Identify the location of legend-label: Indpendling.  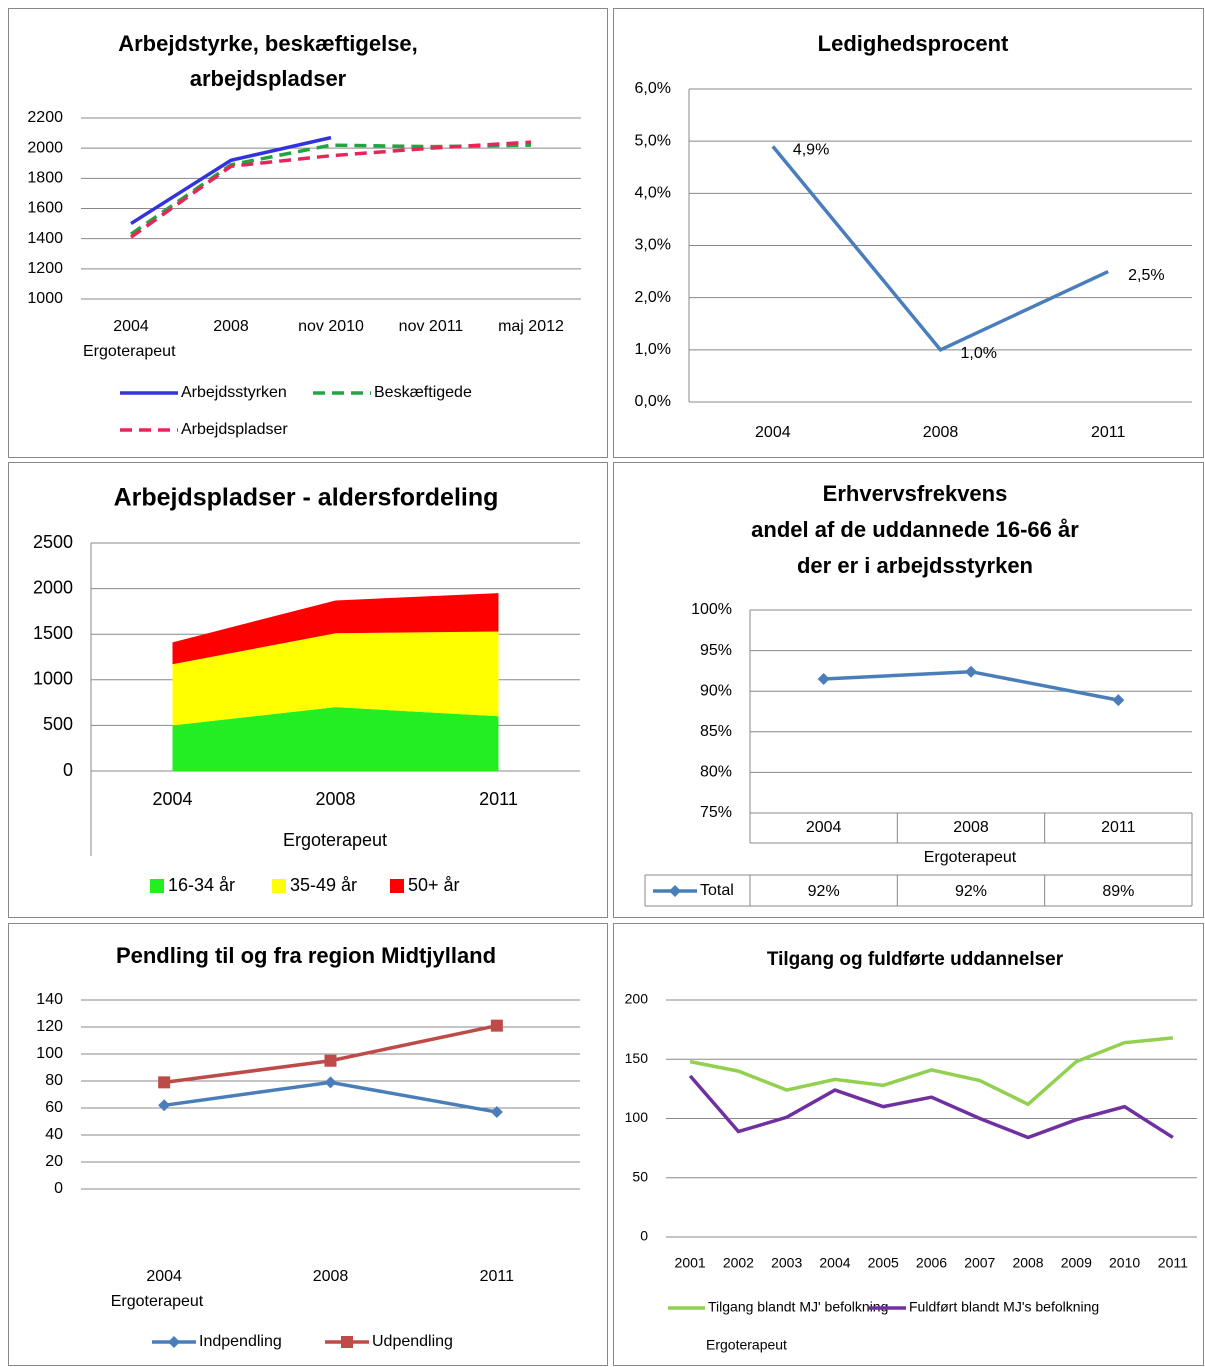
(240, 1341).